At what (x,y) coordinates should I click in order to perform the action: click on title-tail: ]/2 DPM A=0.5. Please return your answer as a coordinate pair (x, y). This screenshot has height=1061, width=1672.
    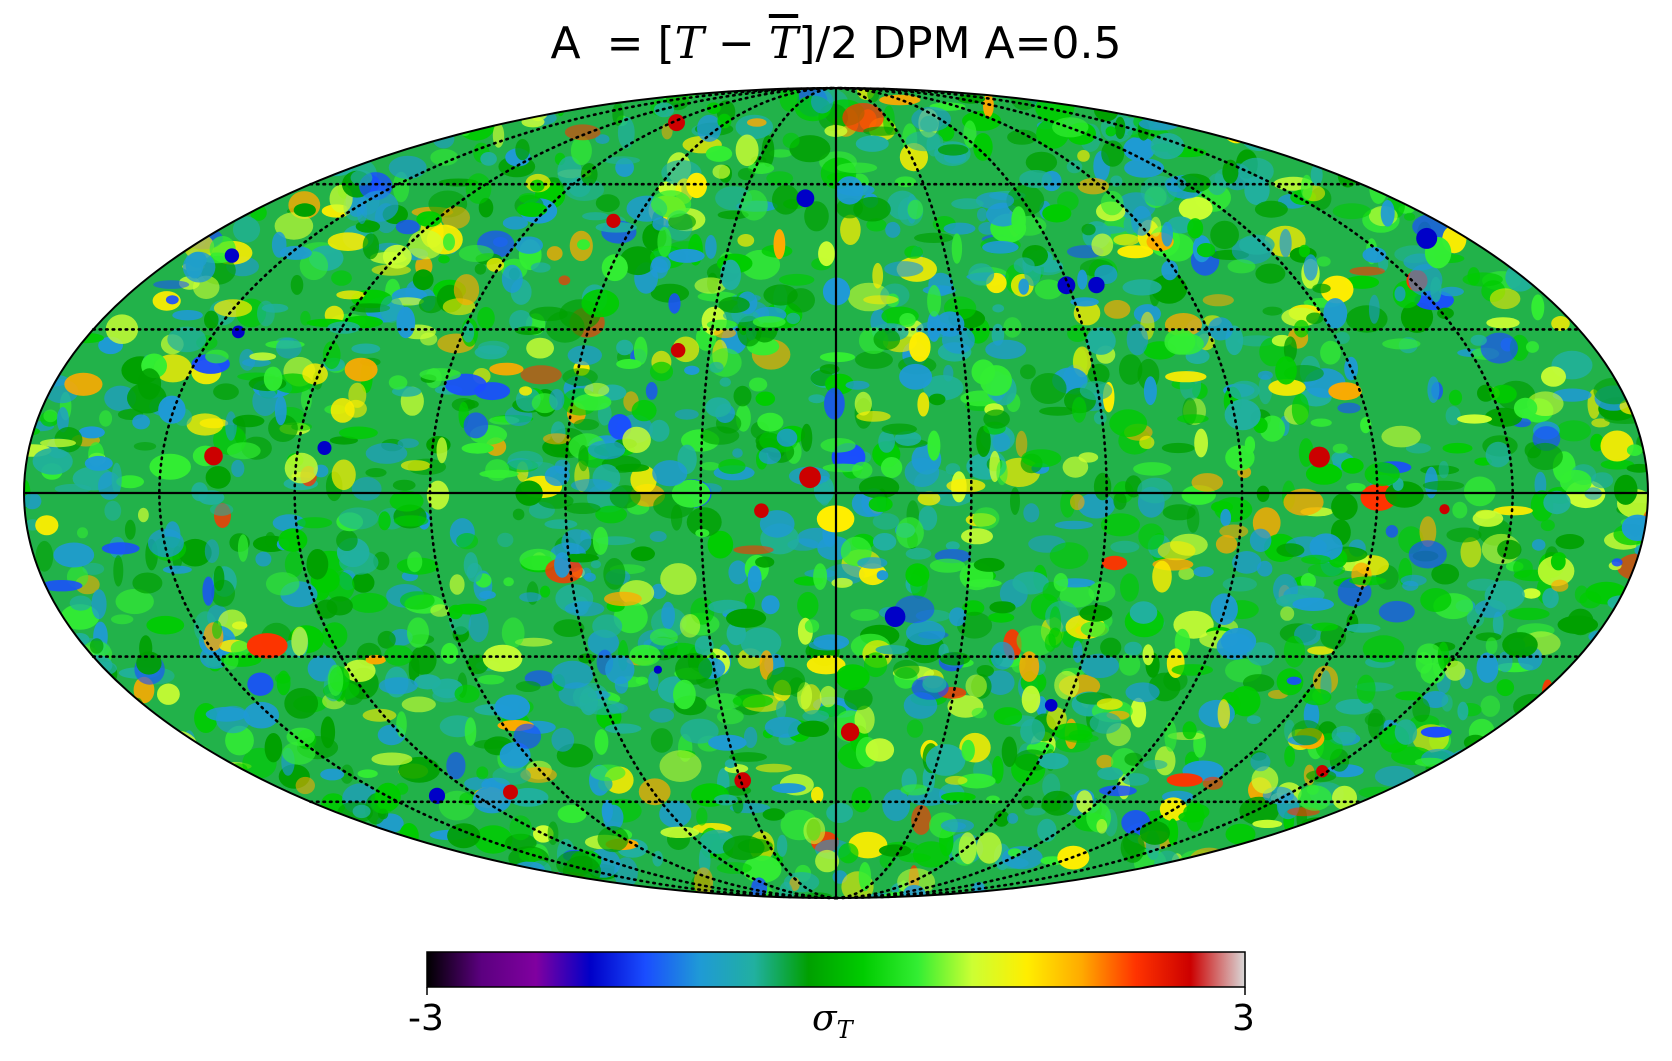
    Looking at the image, I should click on (960, 43).